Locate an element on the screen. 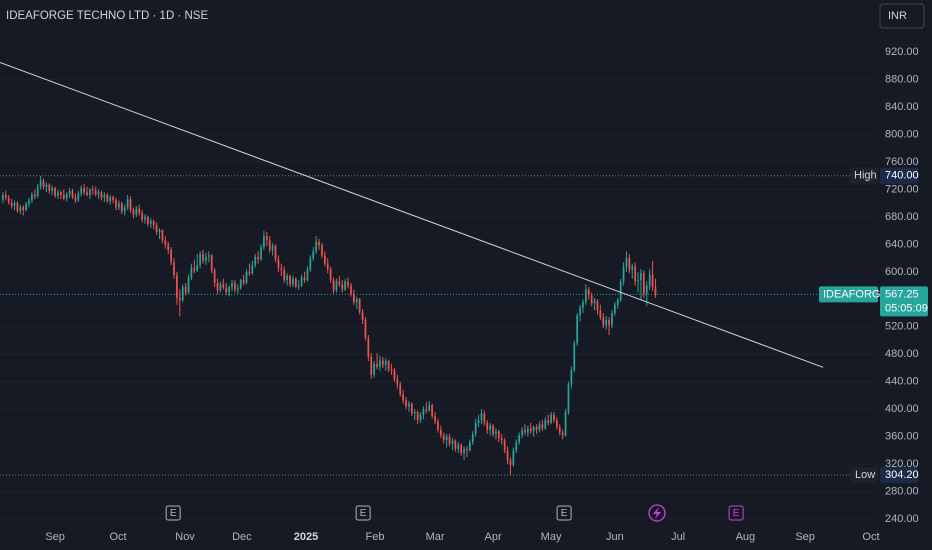  x-tick-label: Dec is located at coordinates (242, 537).